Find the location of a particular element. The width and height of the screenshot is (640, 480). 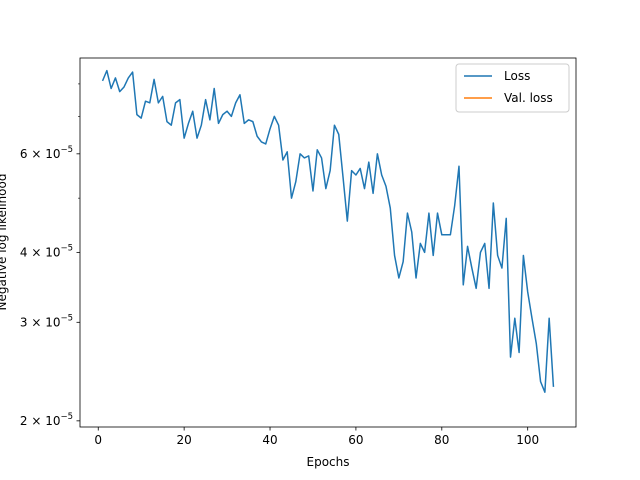

legend: Loss Val. loss is located at coordinates (512, 88).